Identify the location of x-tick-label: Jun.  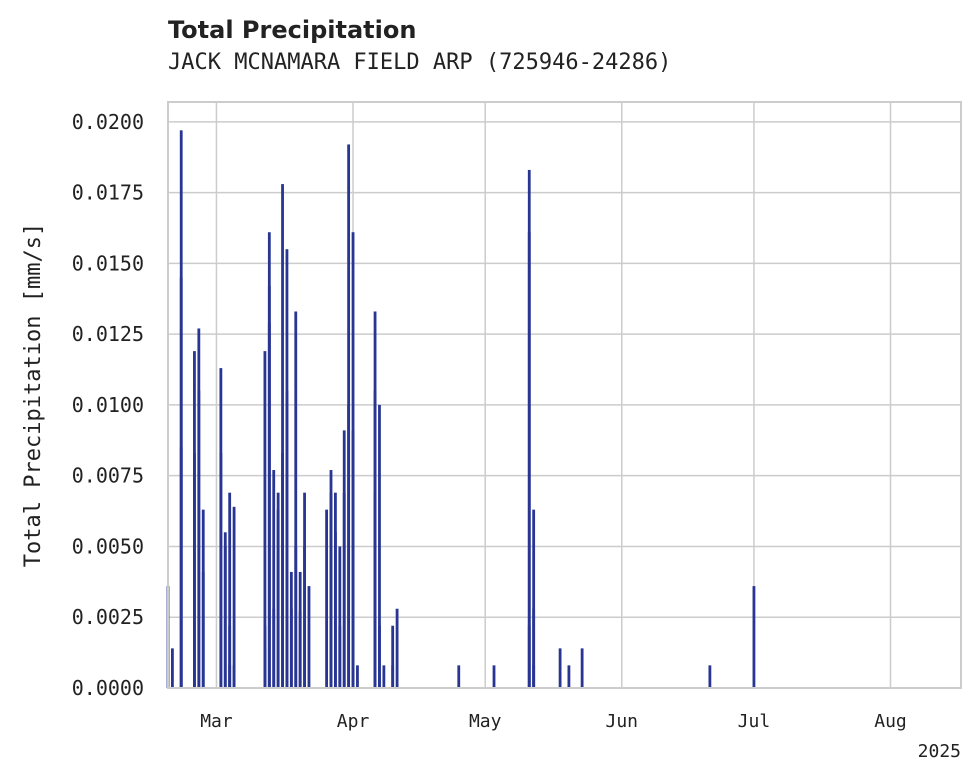
(622, 721).